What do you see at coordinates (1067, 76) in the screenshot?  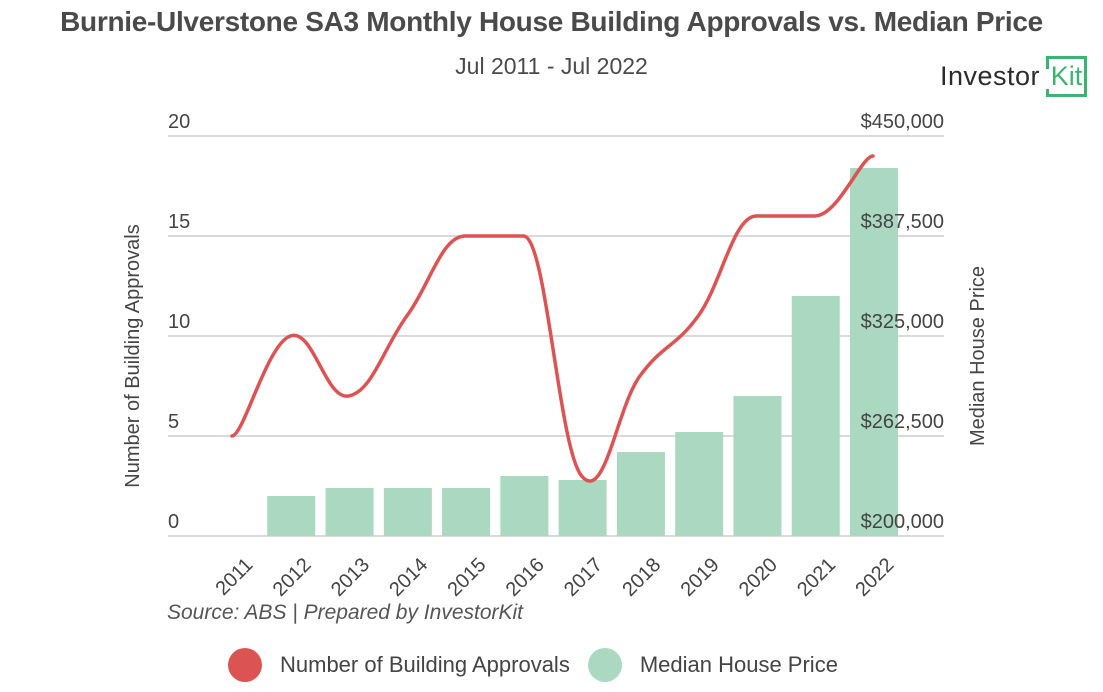 I see `logo-kit-box: Kit` at bounding box center [1067, 76].